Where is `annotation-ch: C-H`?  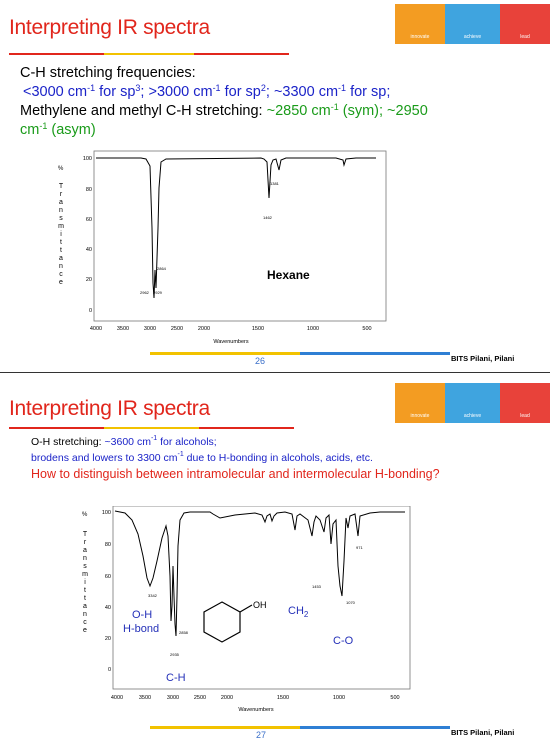
annotation-ch: C-H is located at coordinates (176, 678).